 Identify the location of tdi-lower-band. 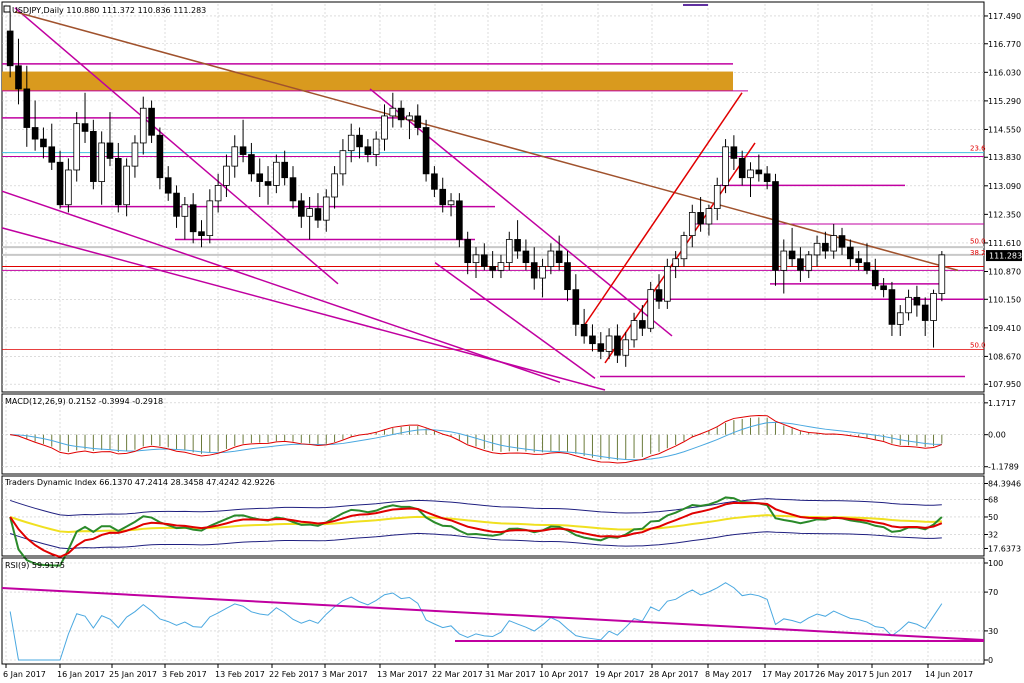
(476, 540).